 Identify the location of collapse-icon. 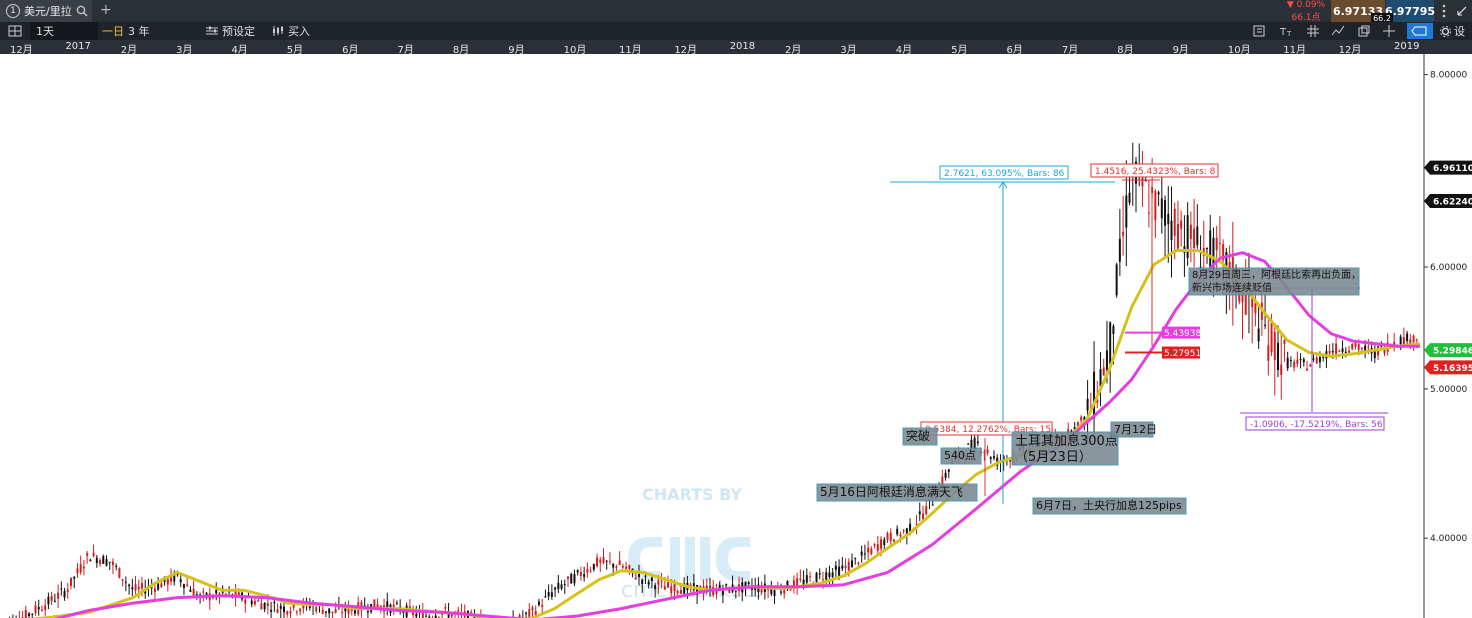
(1462, 11).